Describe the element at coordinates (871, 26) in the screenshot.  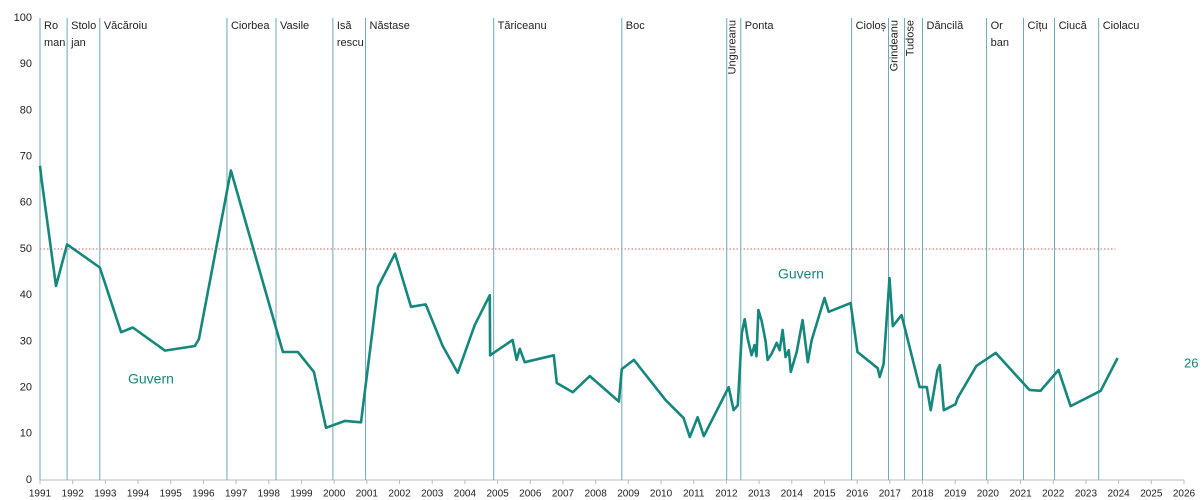
I see `government-label: Cioloș` at that location.